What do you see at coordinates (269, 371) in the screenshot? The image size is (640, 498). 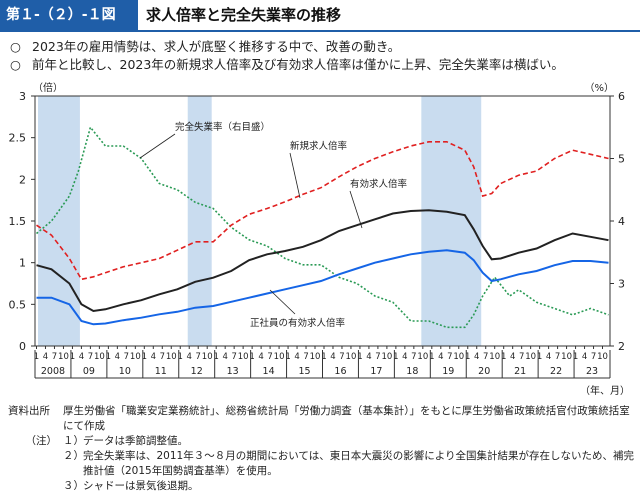 I see `year-label: 14` at bounding box center [269, 371].